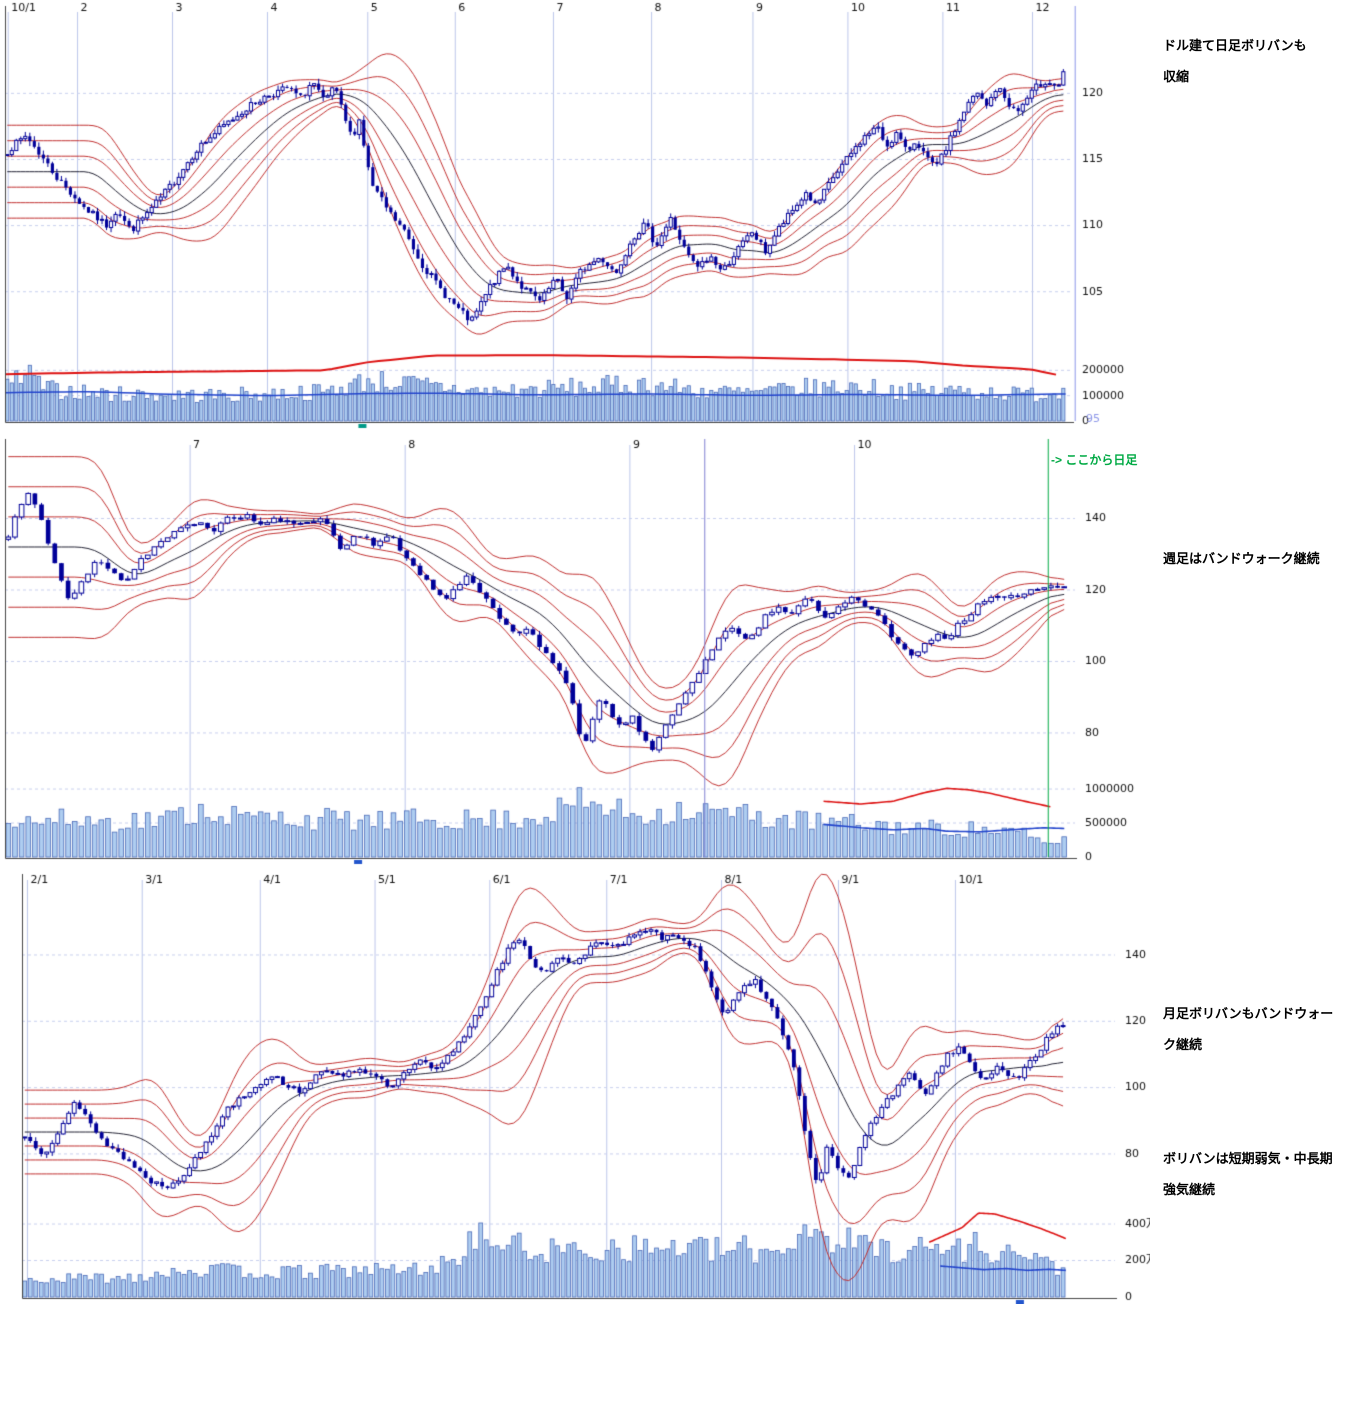 The width and height of the screenshot is (1356, 1420). Describe the element at coordinates (1248, 1029) in the screenshot. I see `annotation-monthly: 月足ボリバンもバンドウォー ク継続` at that location.